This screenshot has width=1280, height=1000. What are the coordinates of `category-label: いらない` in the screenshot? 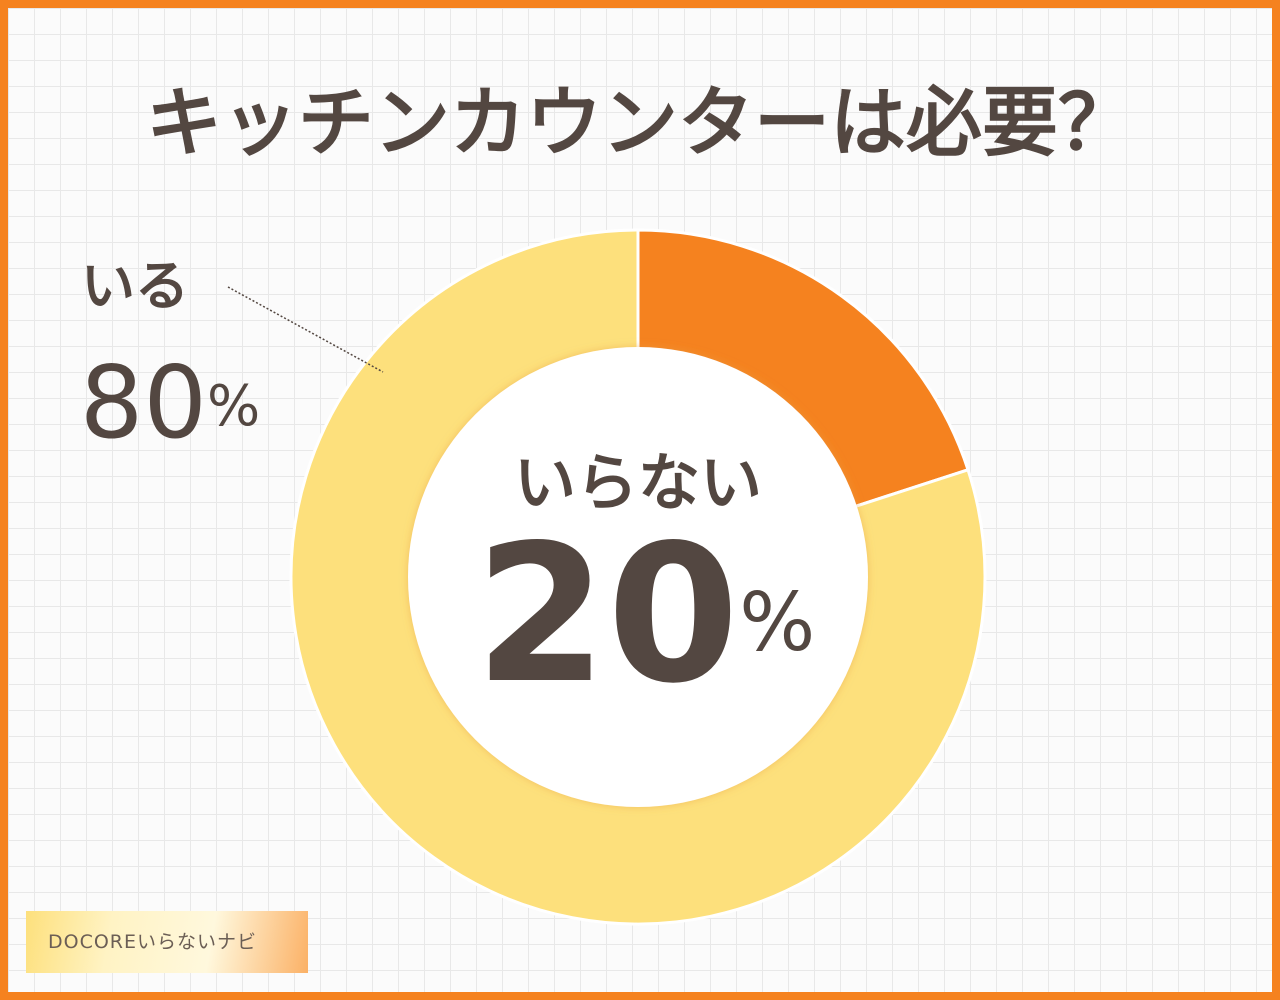 It's located at (638, 482).